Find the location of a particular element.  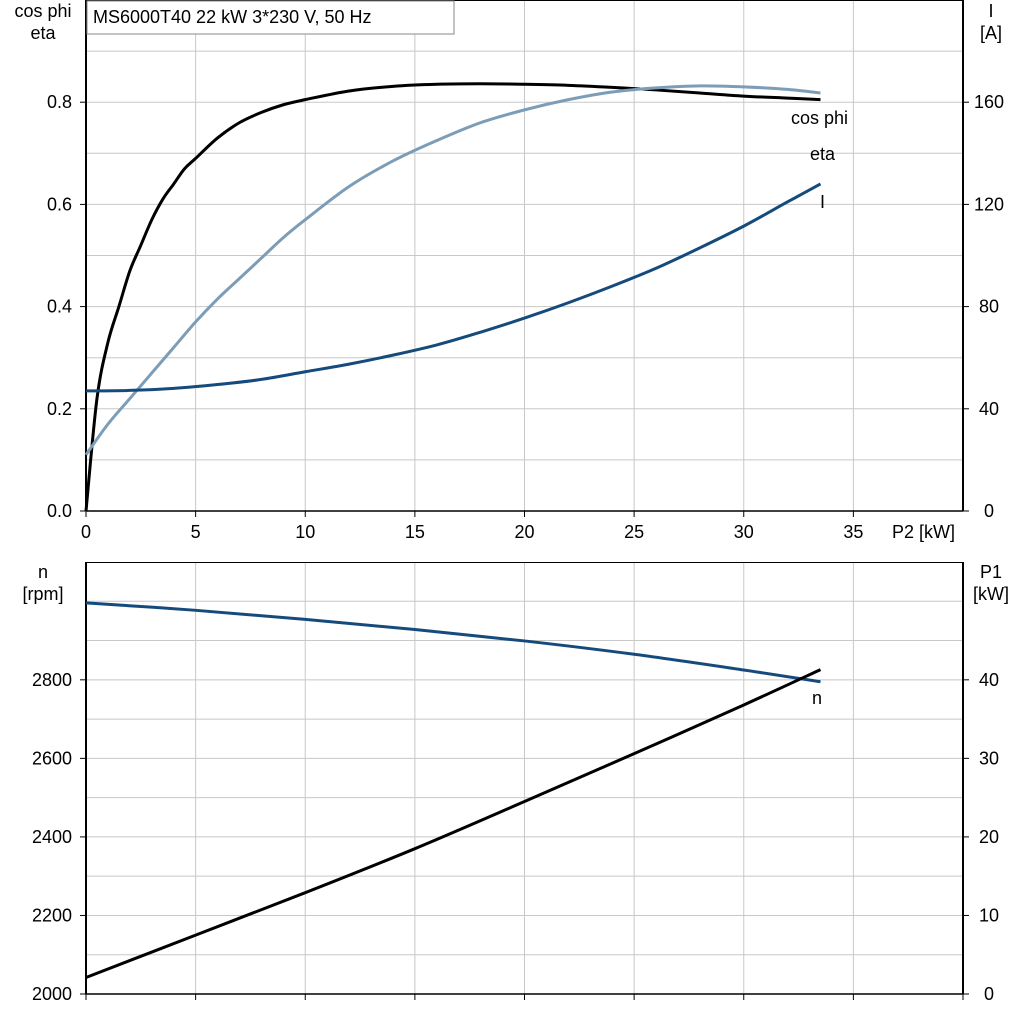

right-tick-label: 10 is located at coordinates (989, 915).